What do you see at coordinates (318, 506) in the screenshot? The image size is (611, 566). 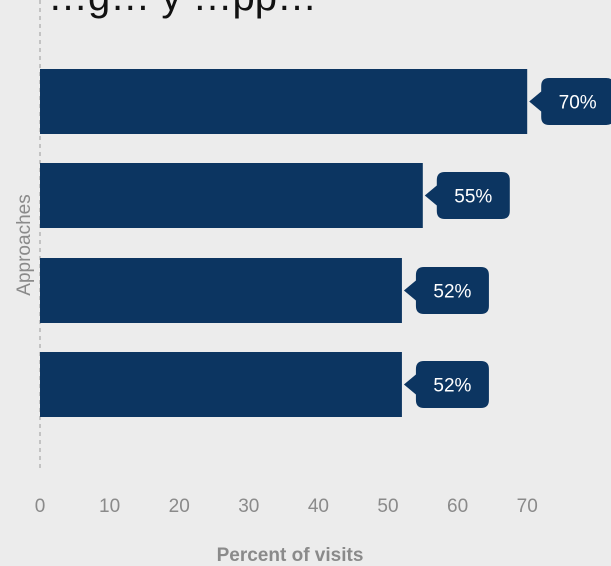 I see `x-tick-label: 40` at bounding box center [318, 506].